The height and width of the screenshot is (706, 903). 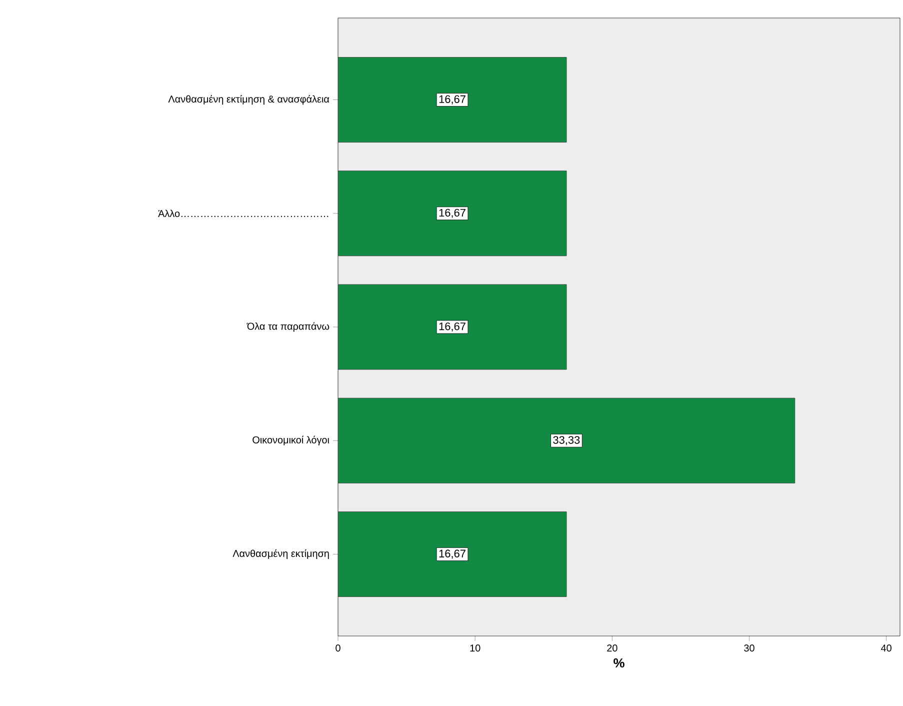 What do you see at coordinates (612, 648) in the screenshot?
I see `x-tick-label: 20` at bounding box center [612, 648].